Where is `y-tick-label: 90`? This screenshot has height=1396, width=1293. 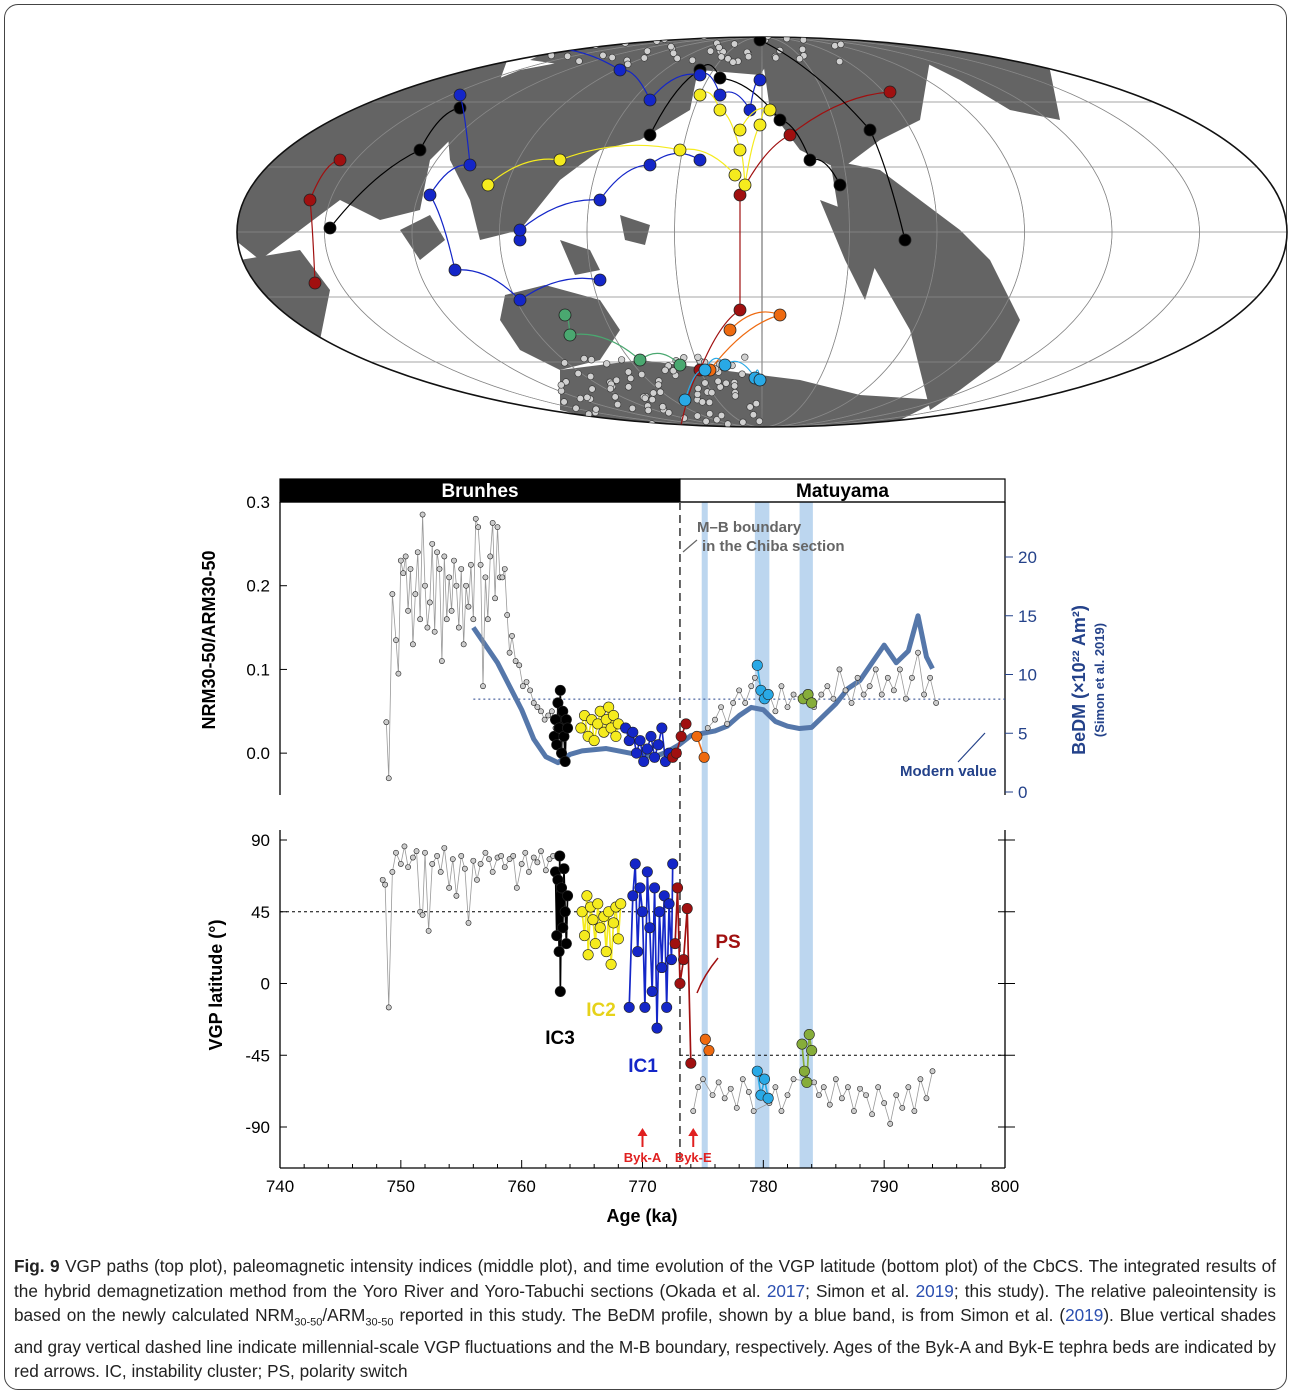
y-tick-label: 90 is located at coordinates (260, 840).